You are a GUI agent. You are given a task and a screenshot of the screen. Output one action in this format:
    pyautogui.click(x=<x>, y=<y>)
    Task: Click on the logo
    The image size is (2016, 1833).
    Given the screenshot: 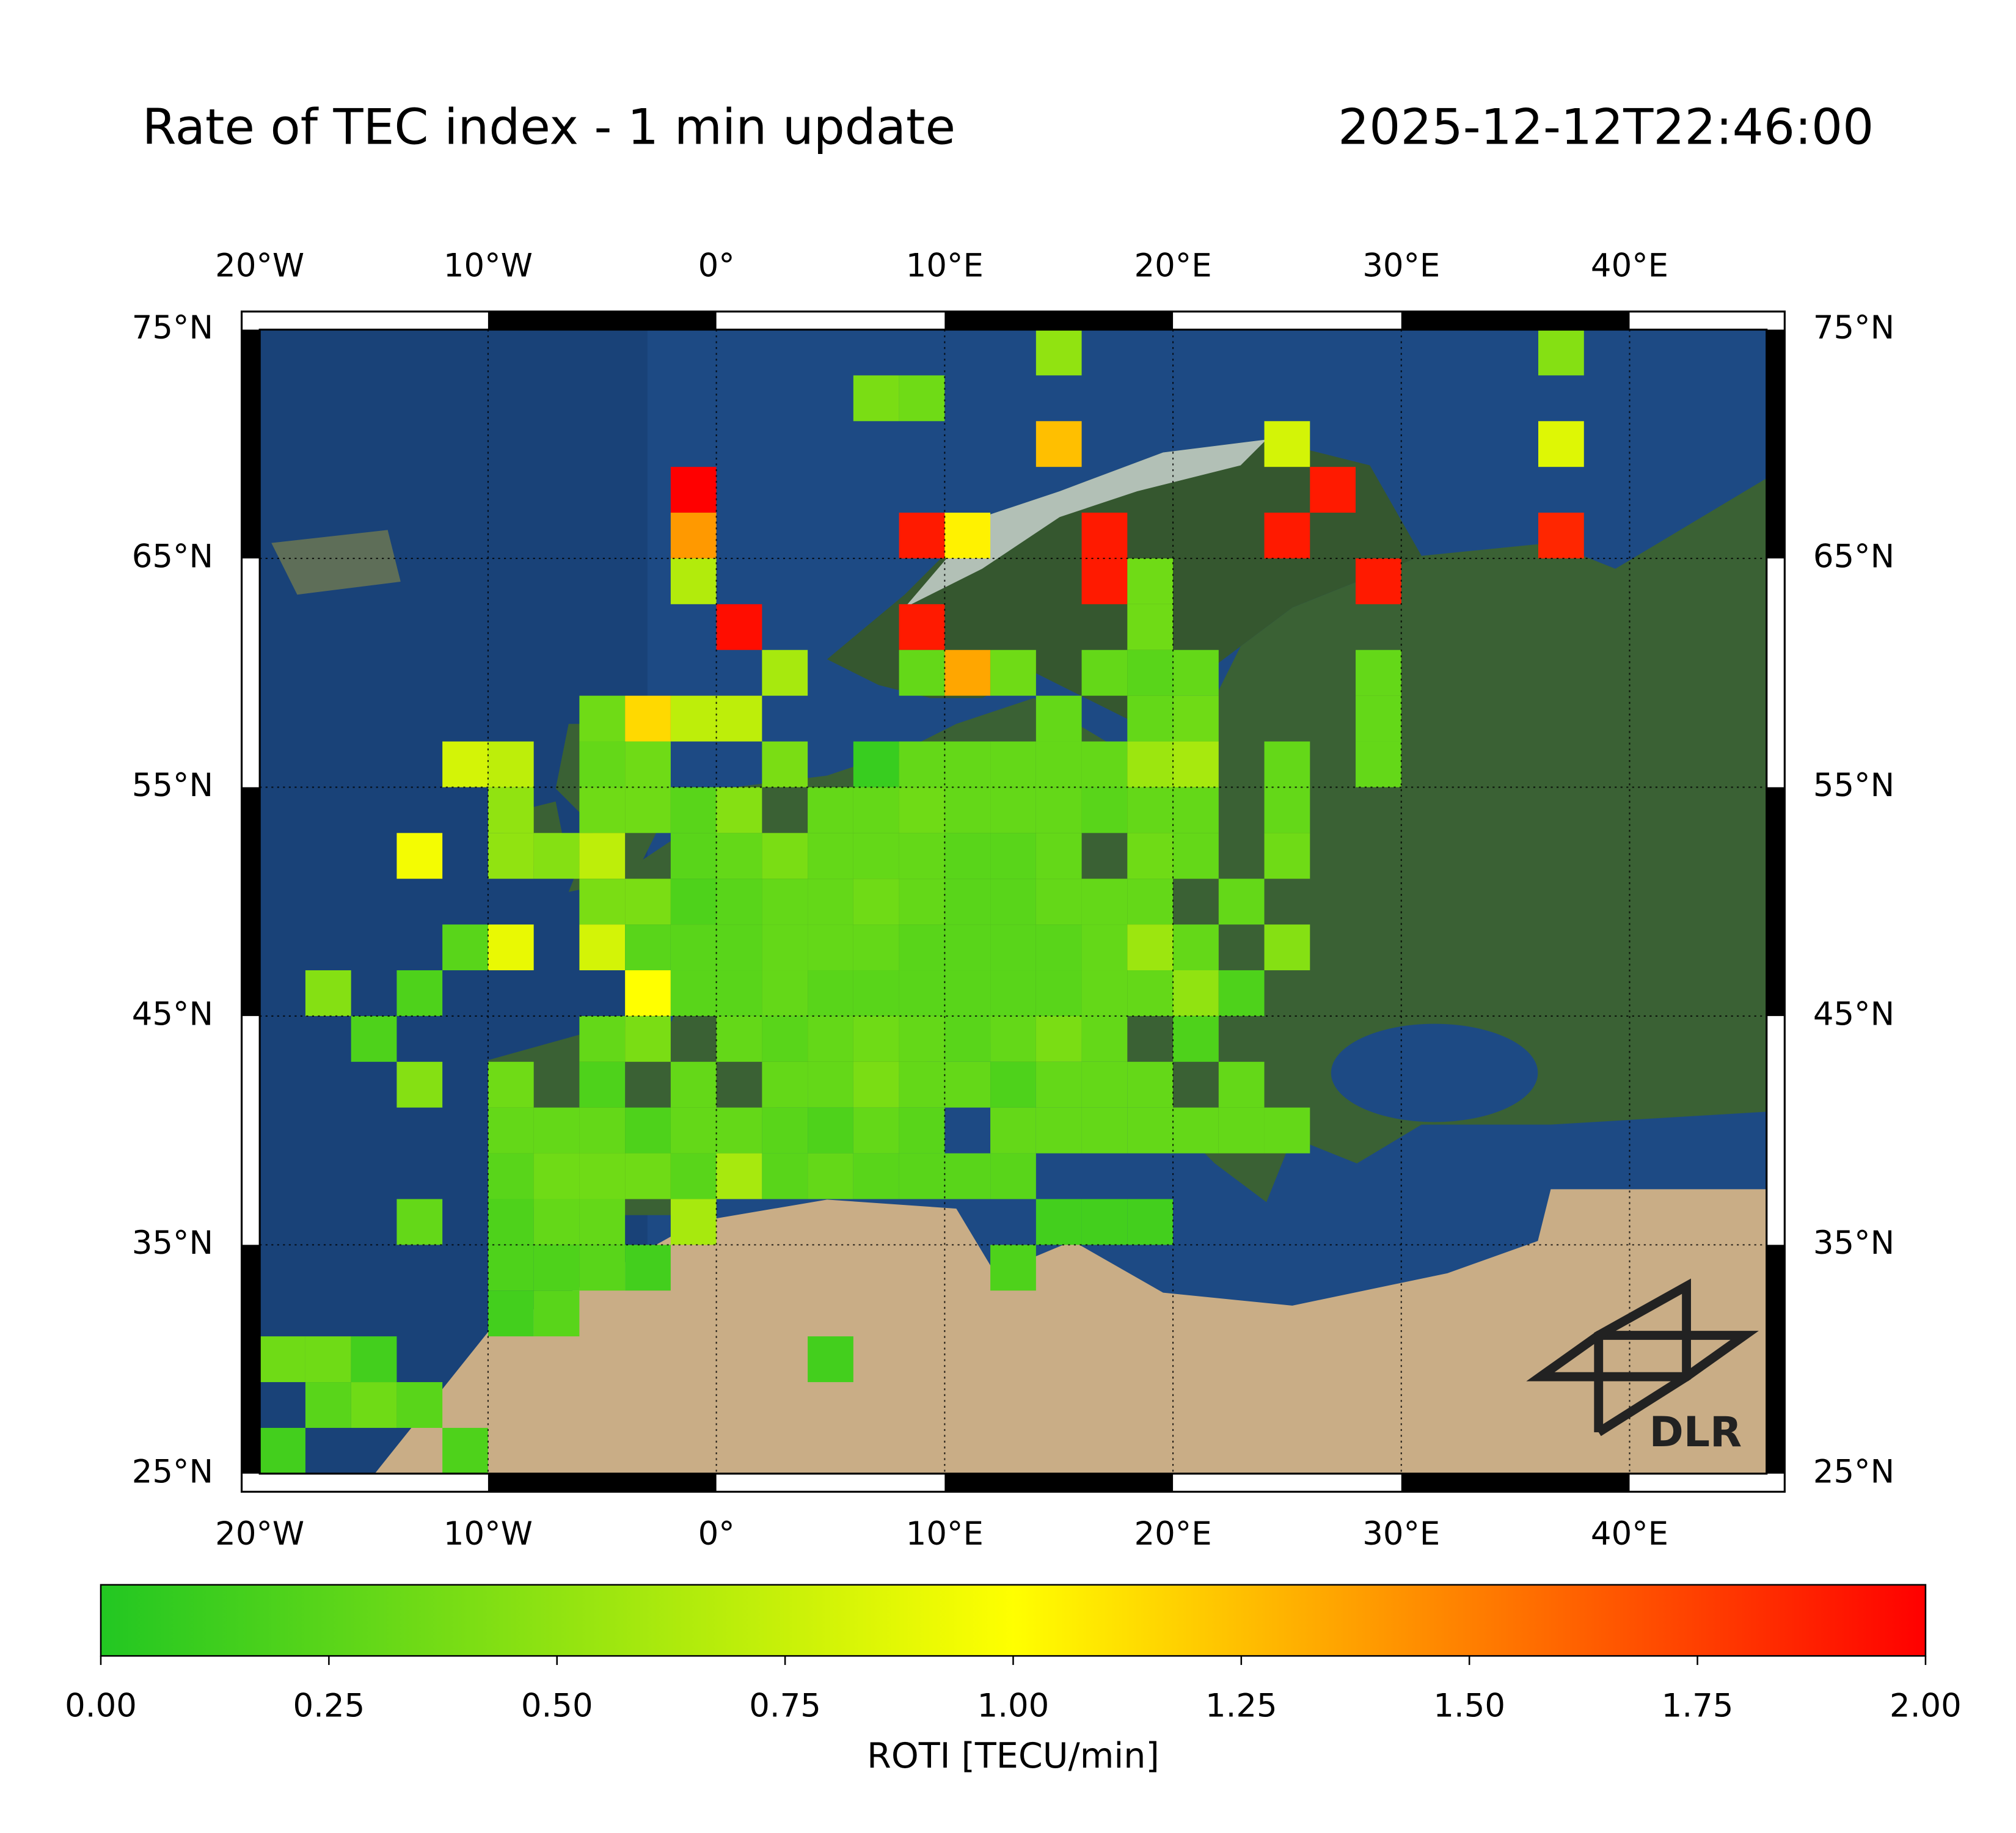 What is the action you would take?
    pyautogui.click(x=1643, y=1357)
    